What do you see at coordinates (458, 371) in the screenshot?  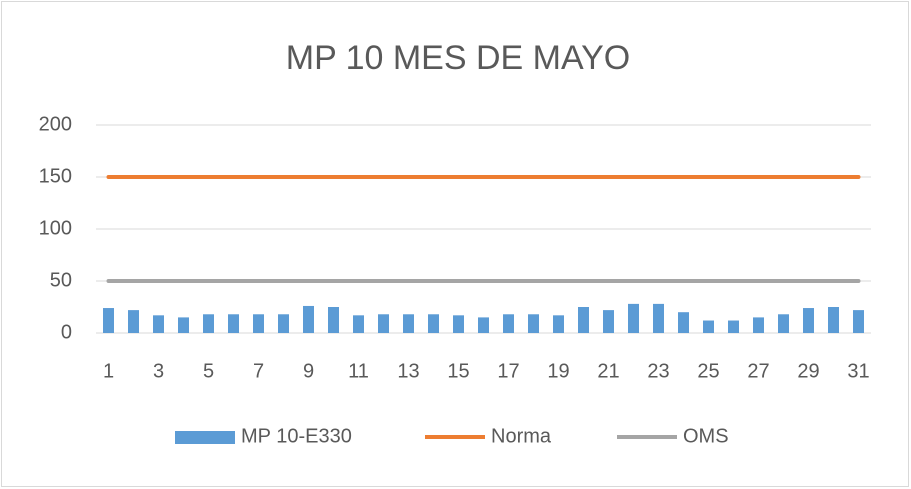 I see `x-tick-label: 15` at bounding box center [458, 371].